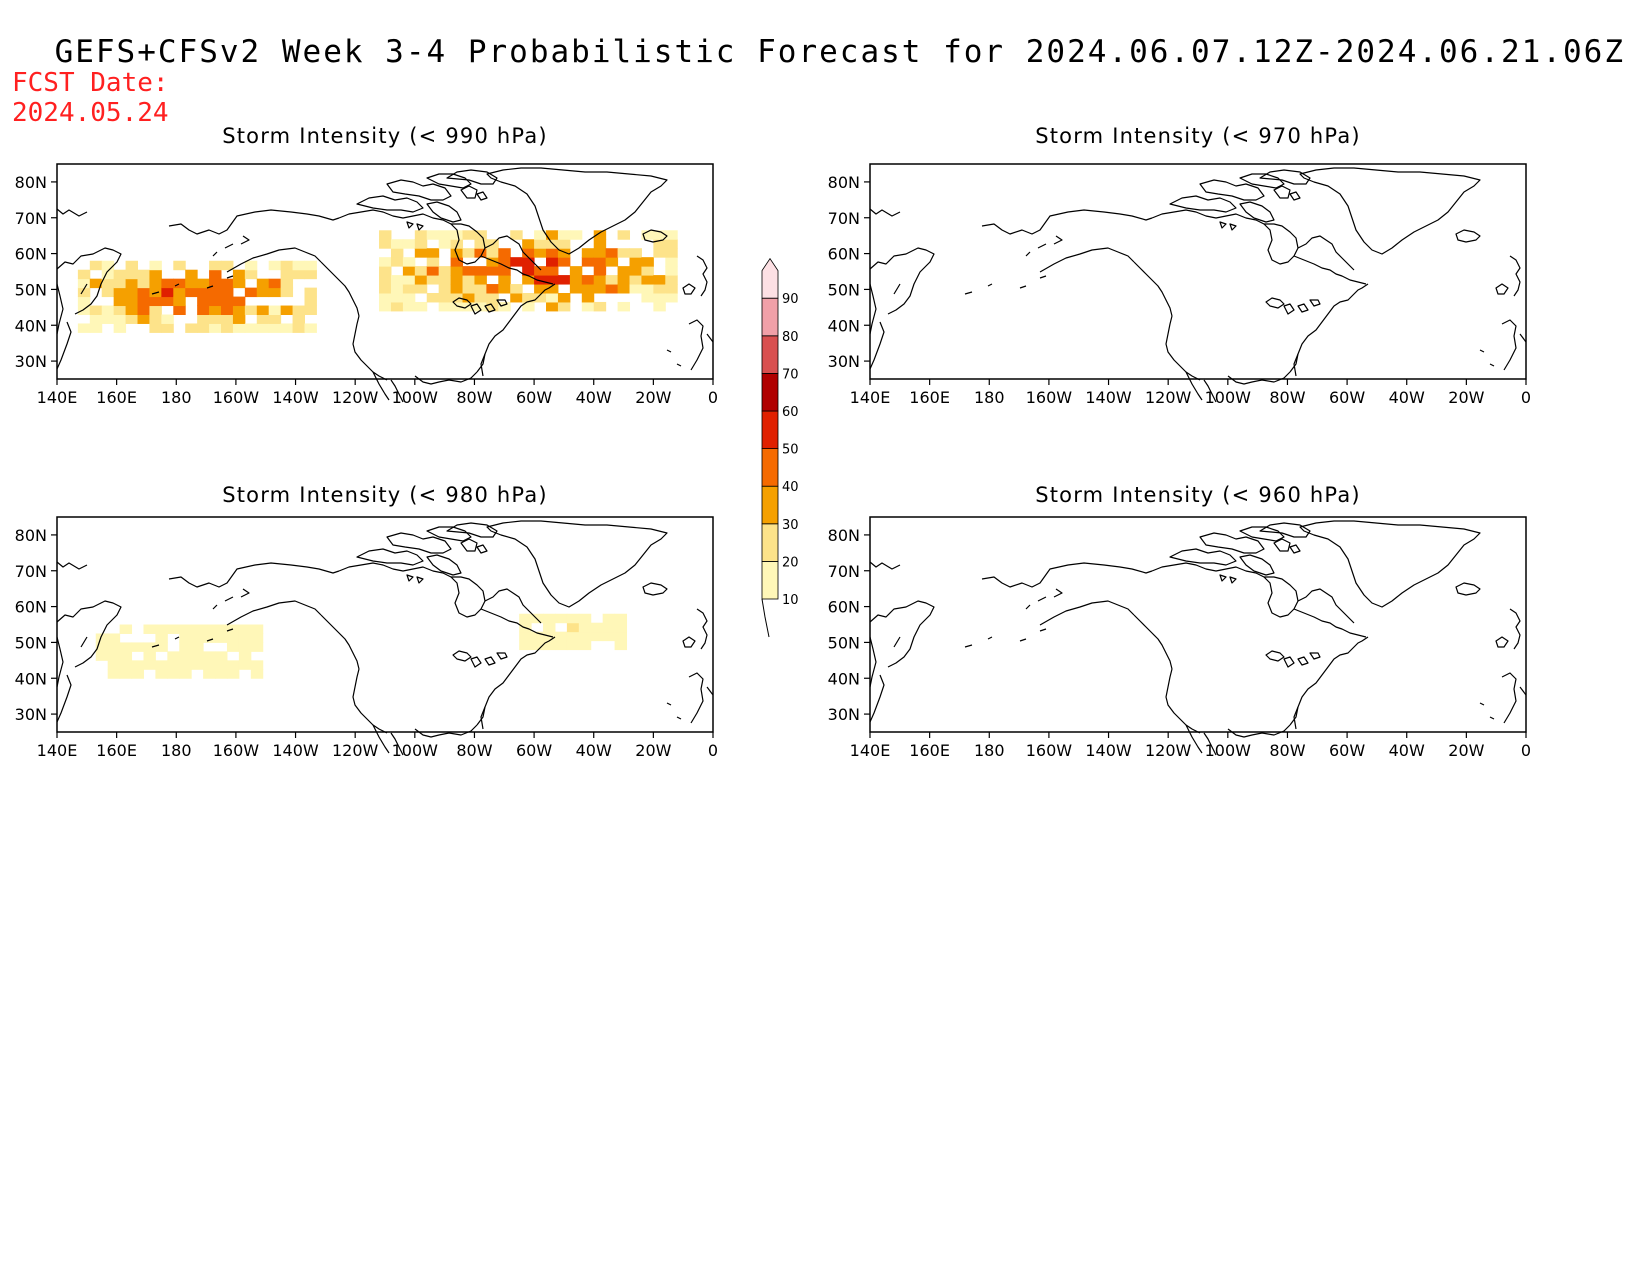 This screenshot has height=1275, width=1650. I want to click on lon-tick-label: 100W, so click(415, 397).